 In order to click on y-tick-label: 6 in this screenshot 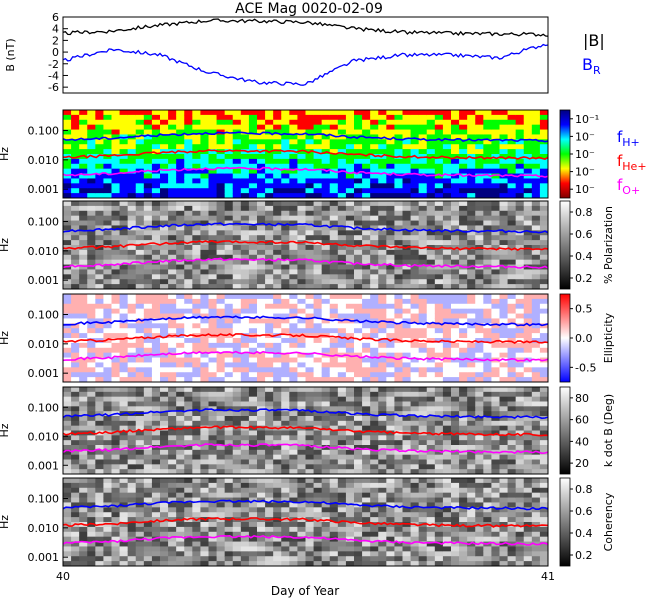, I will do `click(55, 17)`.